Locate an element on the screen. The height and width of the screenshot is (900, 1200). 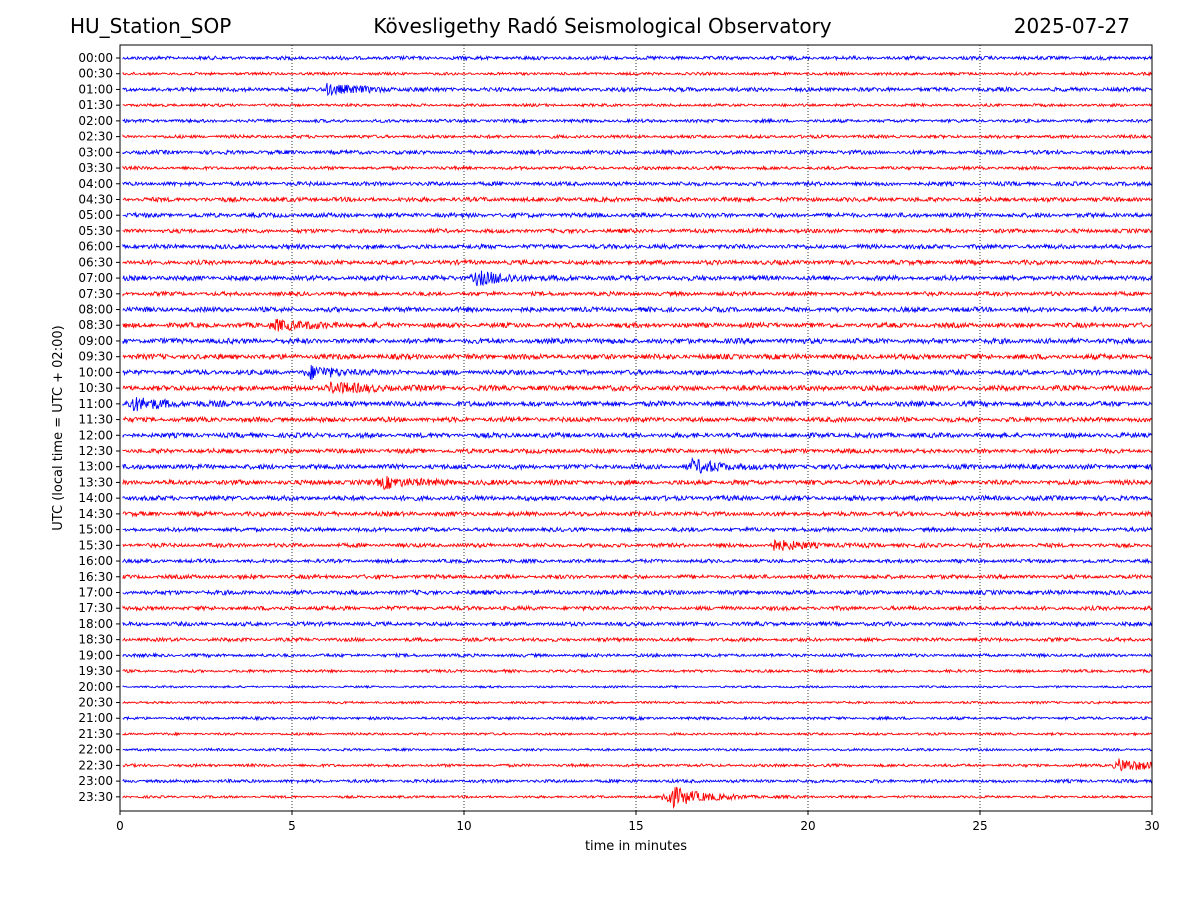
y-tick-label: 11:30 is located at coordinates (95, 420).